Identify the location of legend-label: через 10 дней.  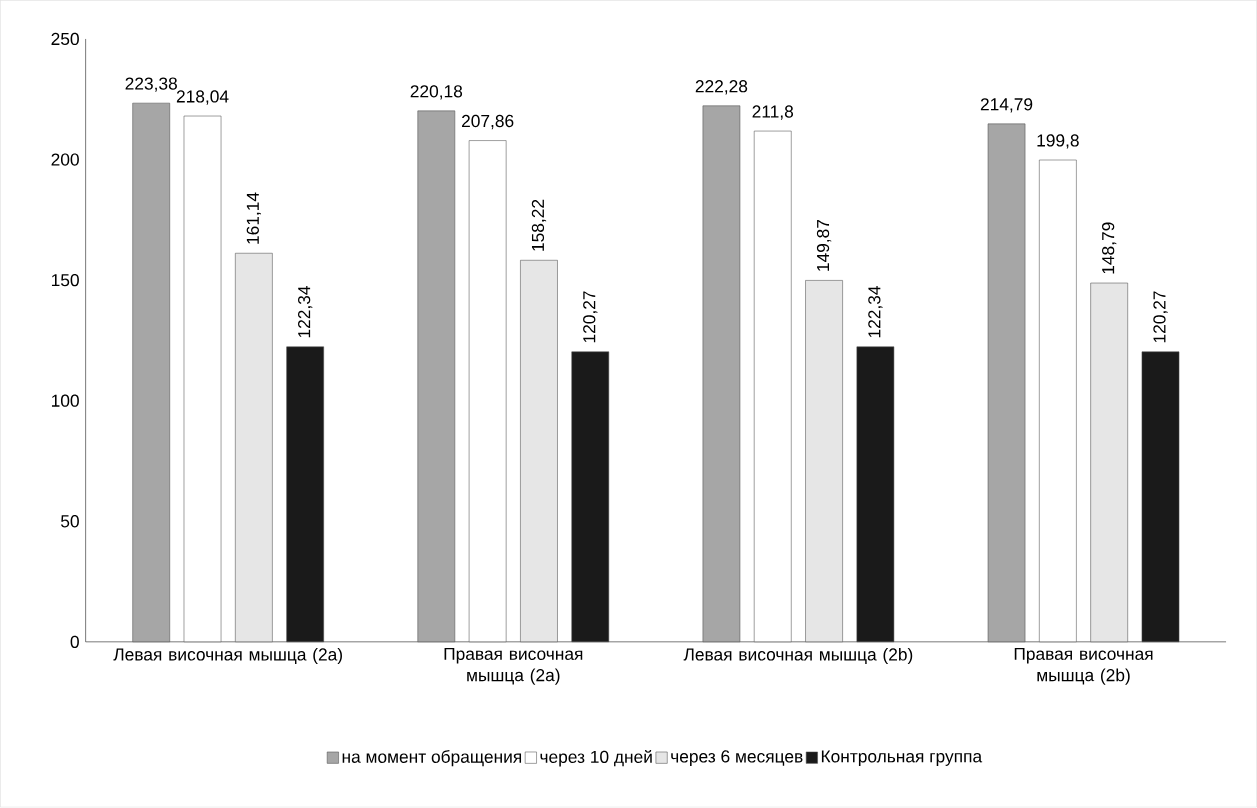
(596, 758).